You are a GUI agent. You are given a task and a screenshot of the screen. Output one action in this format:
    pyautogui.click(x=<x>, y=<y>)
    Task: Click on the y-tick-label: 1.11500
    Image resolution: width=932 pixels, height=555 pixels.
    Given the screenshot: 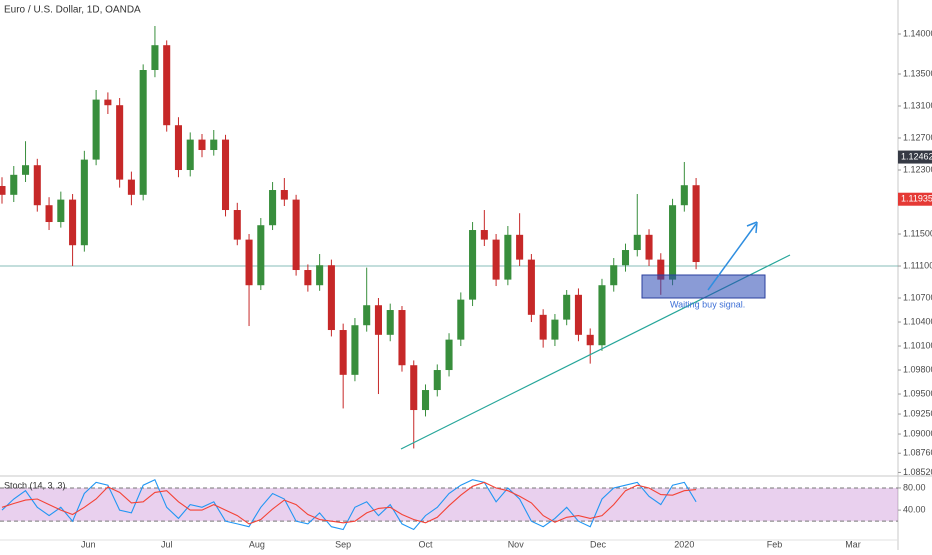 What is the action you would take?
    pyautogui.click(x=917, y=233)
    